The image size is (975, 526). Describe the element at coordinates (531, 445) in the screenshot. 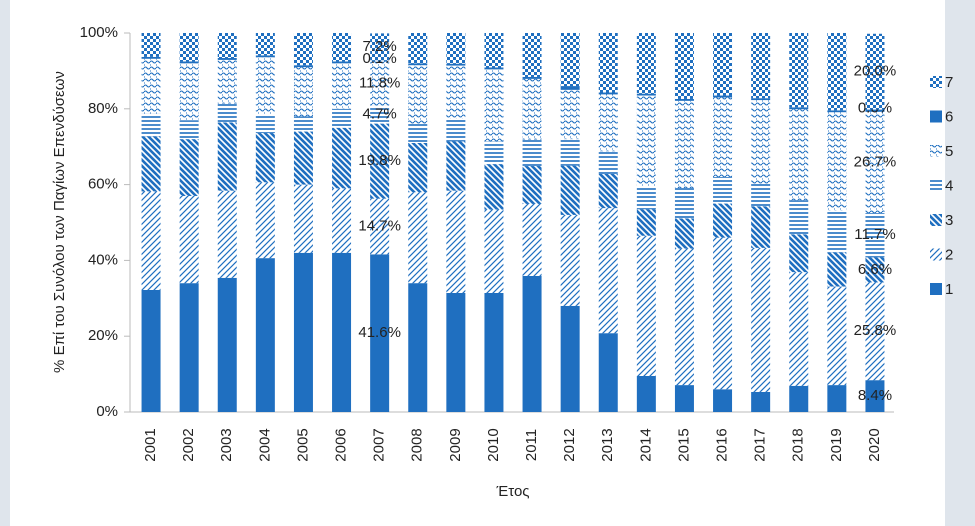

I see `x-tick-label: 2011` at that location.